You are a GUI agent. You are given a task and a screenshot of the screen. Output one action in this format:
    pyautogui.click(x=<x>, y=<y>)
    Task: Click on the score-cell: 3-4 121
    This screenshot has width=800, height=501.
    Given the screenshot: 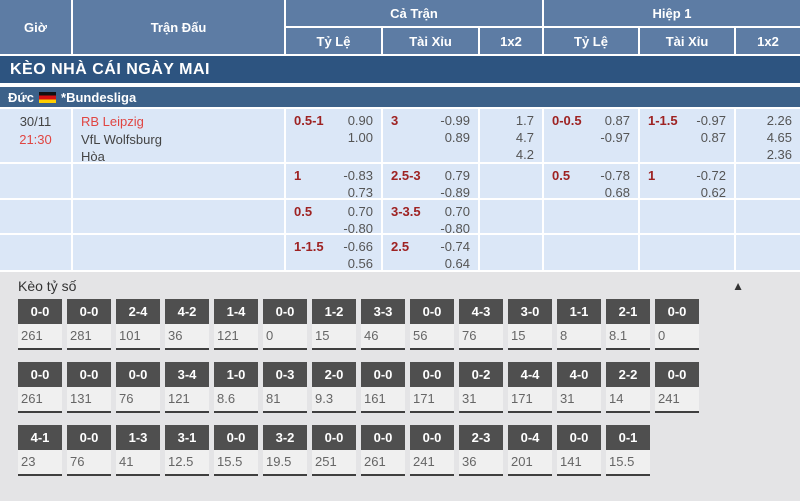 What is the action you would take?
    pyautogui.click(x=187, y=387)
    